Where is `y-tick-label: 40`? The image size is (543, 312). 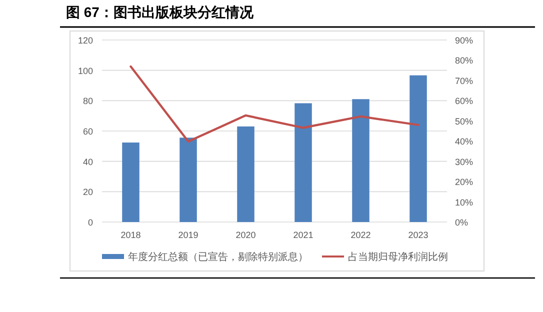 y-tick-label: 40 is located at coordinates (87, 161).